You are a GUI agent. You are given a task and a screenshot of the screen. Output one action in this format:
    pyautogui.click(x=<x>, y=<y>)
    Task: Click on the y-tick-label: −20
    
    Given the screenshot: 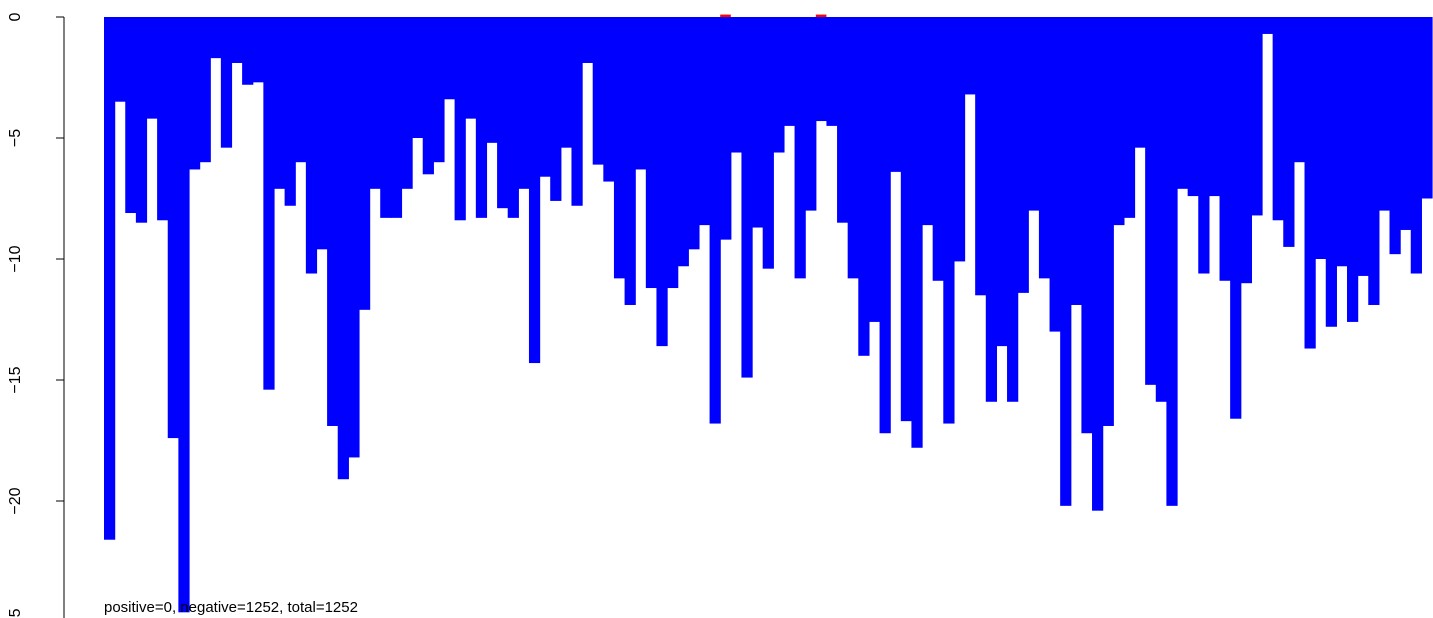 What is the action you would take?
    pyautogui.click(x=15, y=500)
    